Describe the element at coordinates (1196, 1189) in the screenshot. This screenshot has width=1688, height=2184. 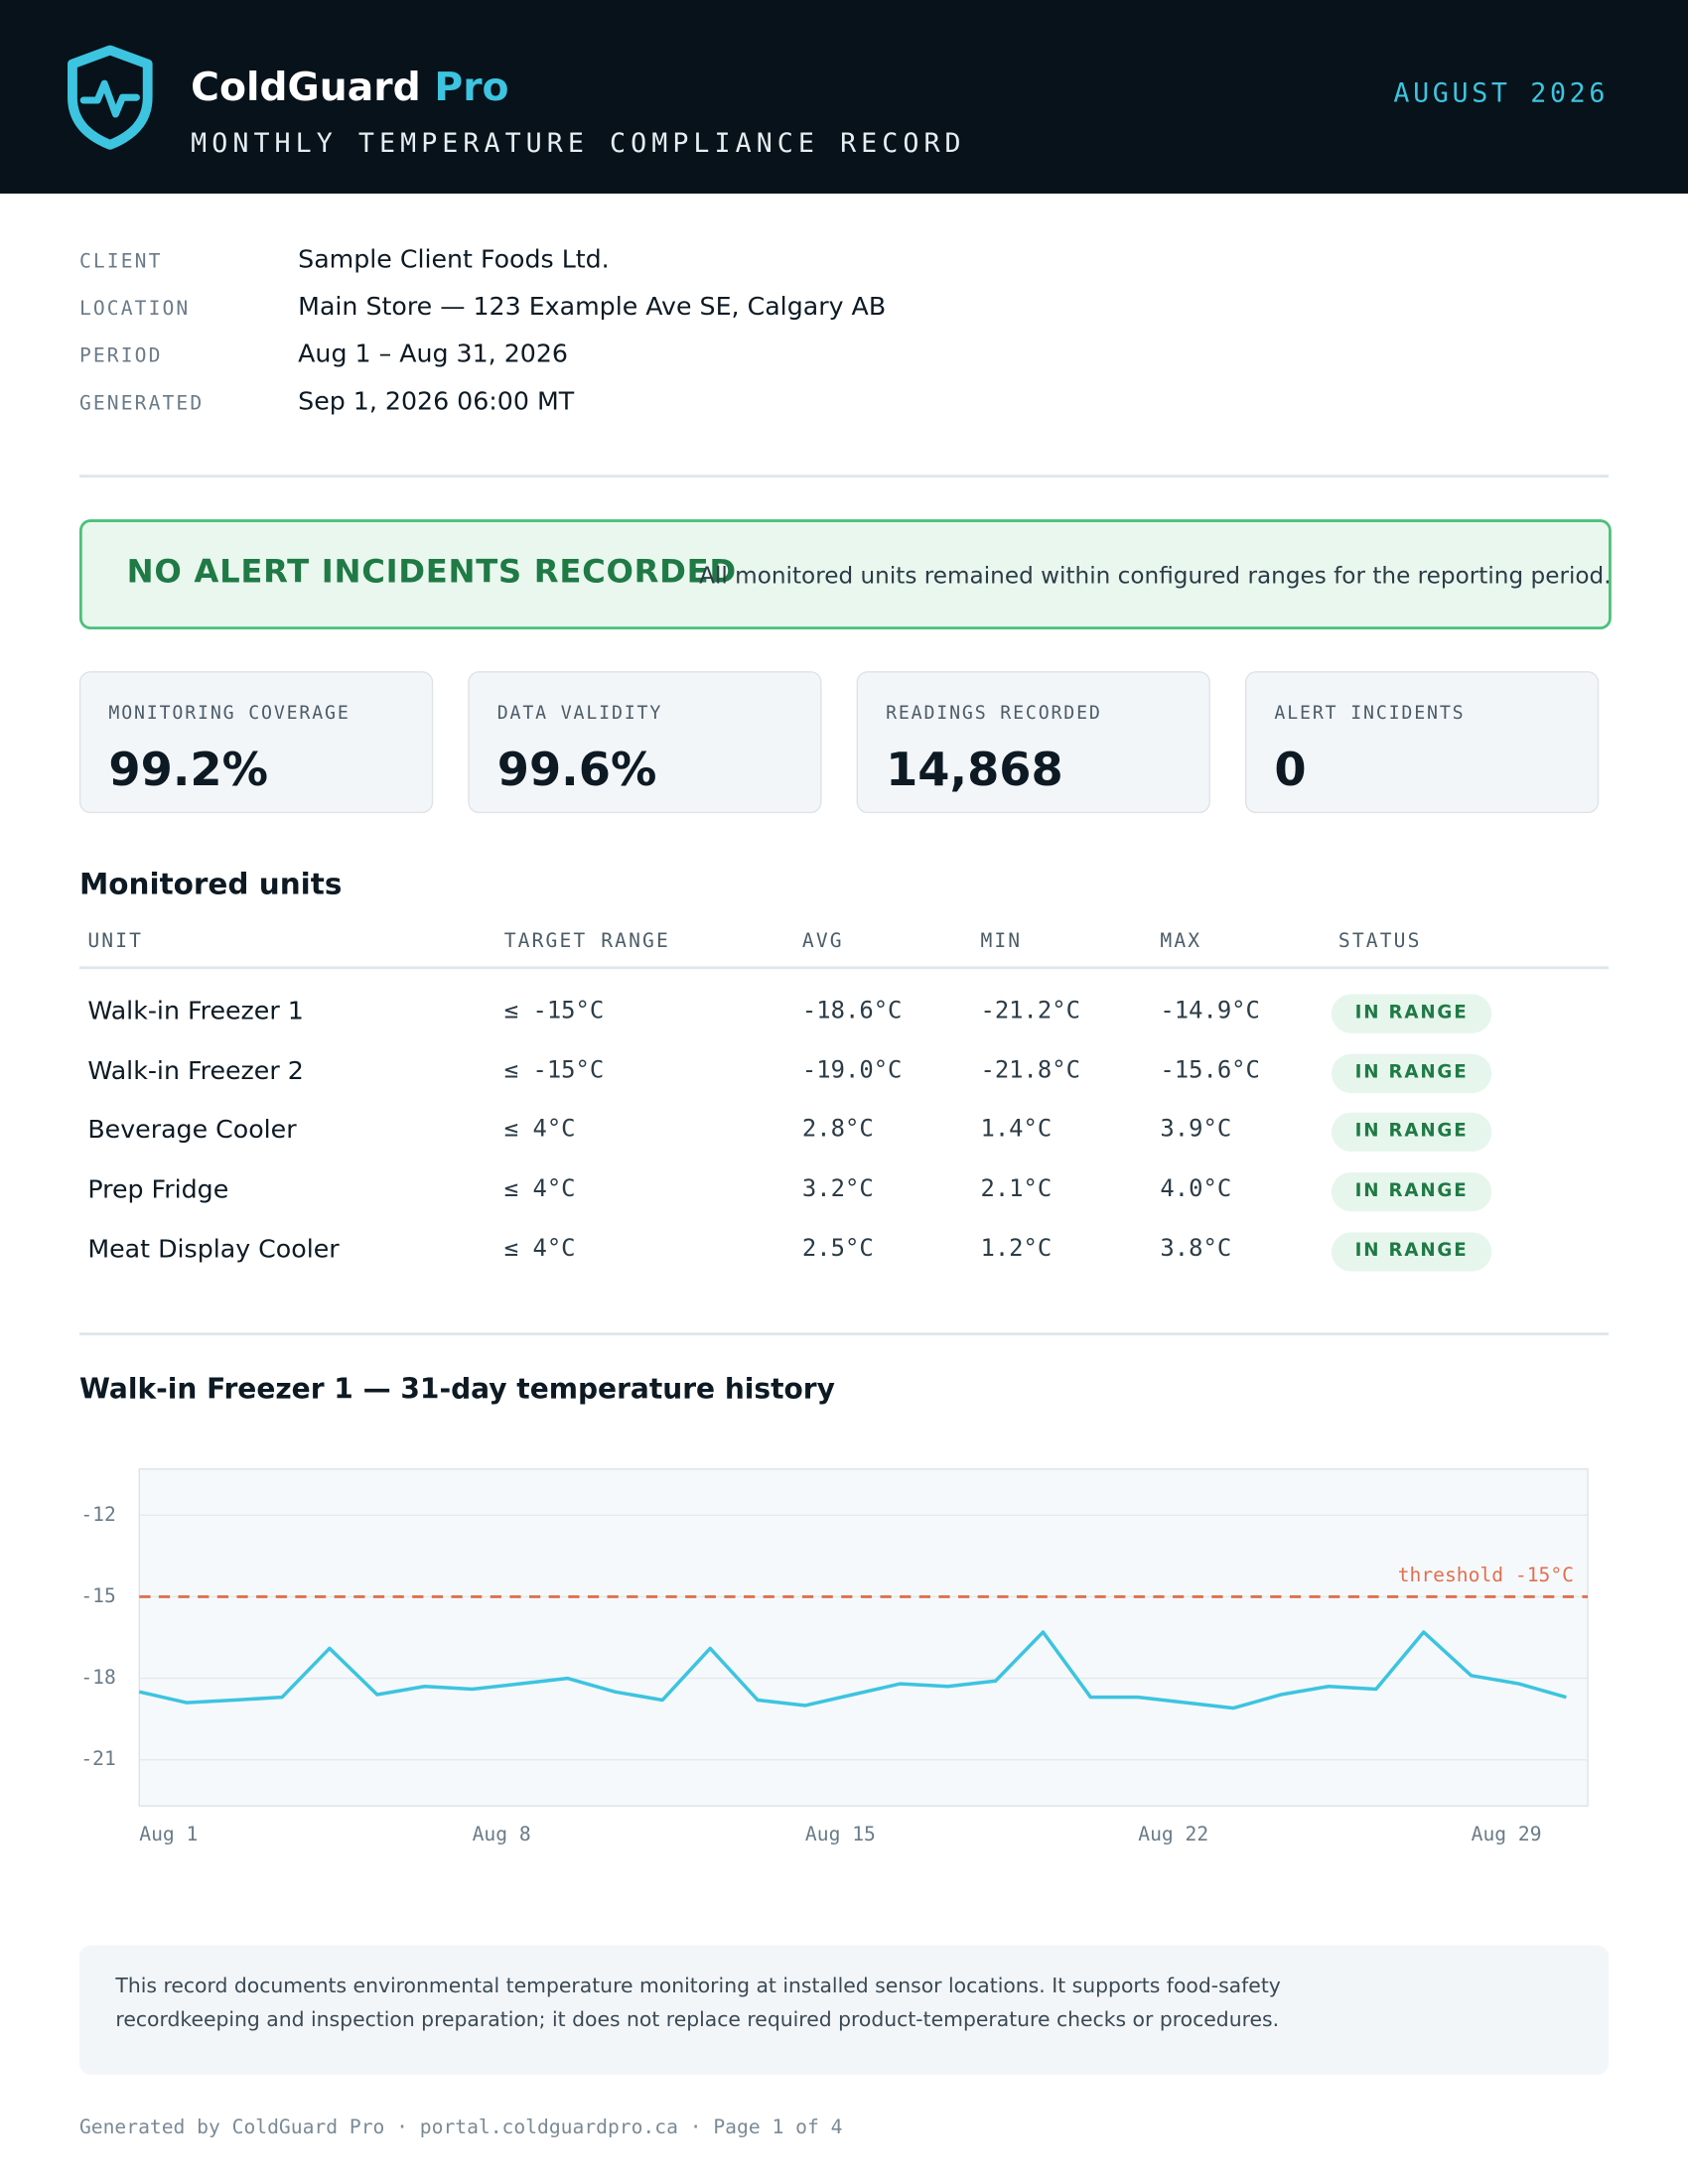
I see `cell: 4.0°C` at that location.